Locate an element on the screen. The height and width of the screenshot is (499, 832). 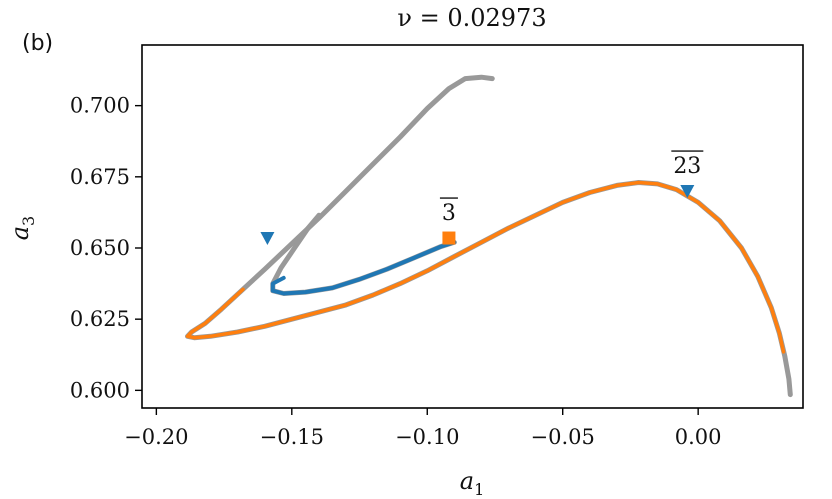
y-tick-label: 0.700 is located at coordinates (100, 106).